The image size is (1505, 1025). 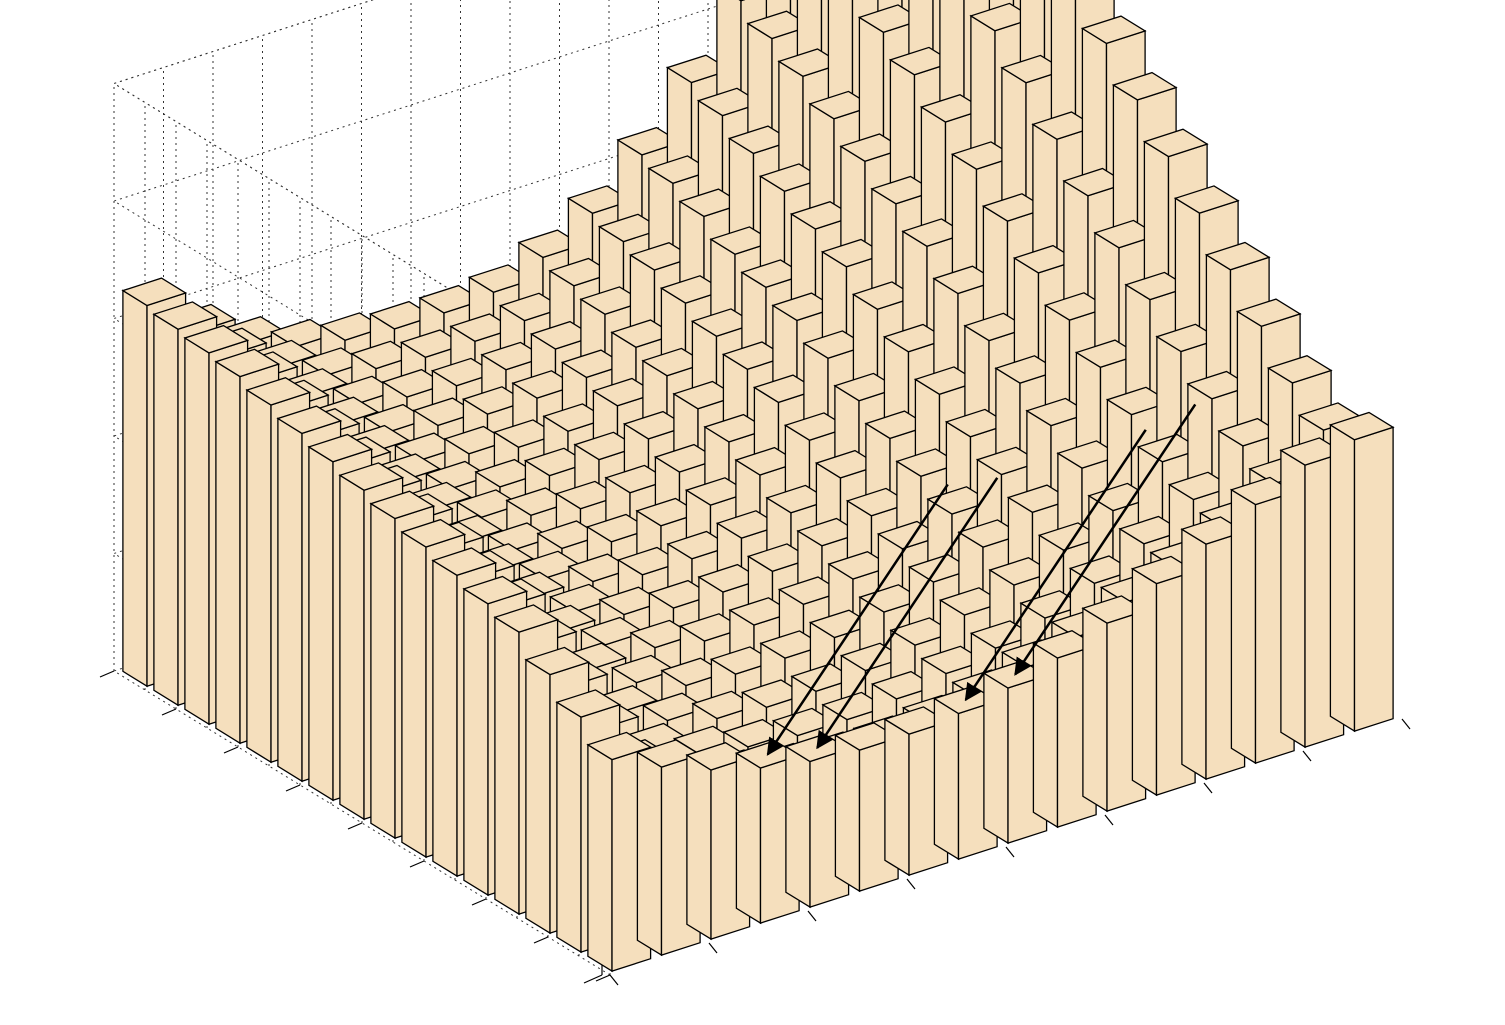 I want to click on z-tick, so click(x=593, y=979).